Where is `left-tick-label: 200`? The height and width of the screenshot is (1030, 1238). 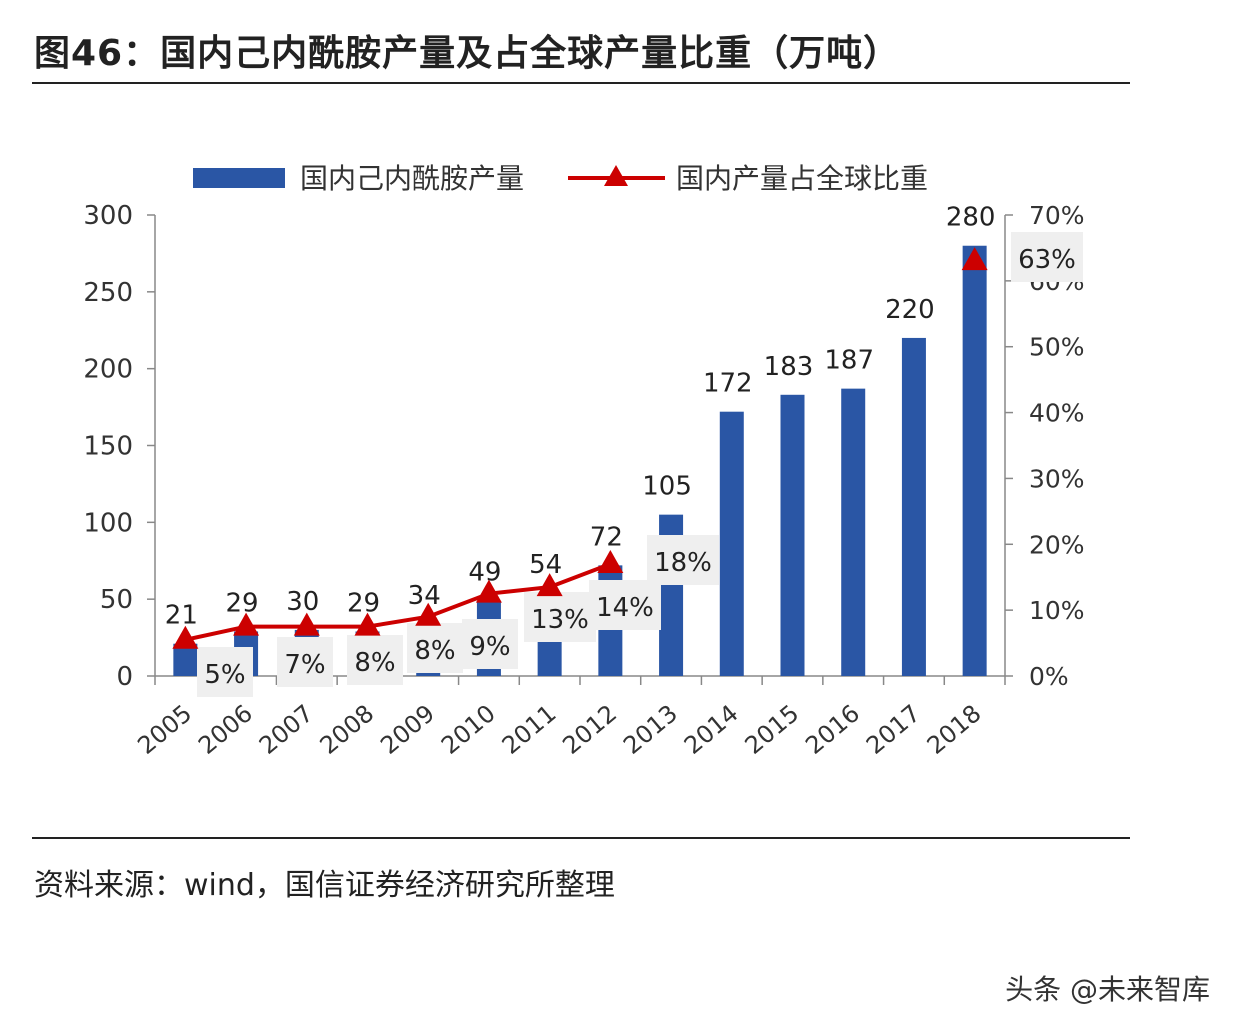 left-tick-label: 200 is located at coordinates (108, 370).